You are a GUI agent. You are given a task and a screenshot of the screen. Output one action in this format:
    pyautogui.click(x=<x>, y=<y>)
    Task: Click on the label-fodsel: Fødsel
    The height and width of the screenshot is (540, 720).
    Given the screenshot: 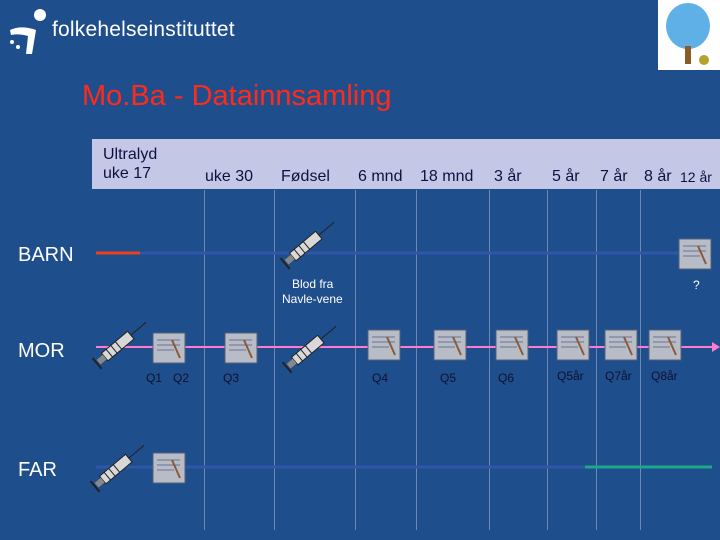 What is the action you would take?
    pyautogui.click(x=305, y=176)
    